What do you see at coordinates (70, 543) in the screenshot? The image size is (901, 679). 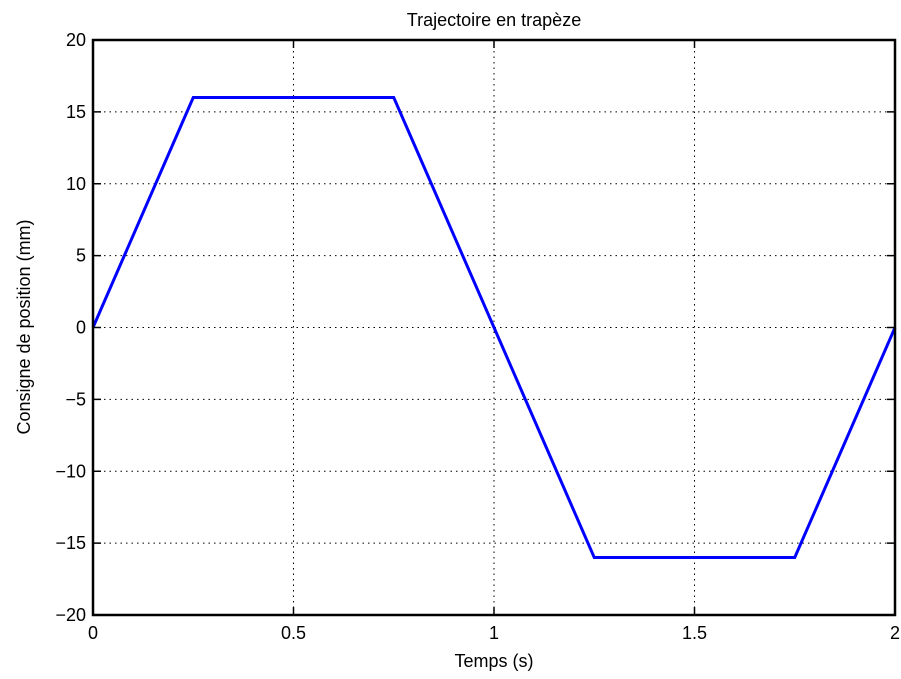 I see `y-tick-label: −15` at bounding box center [70, 543].